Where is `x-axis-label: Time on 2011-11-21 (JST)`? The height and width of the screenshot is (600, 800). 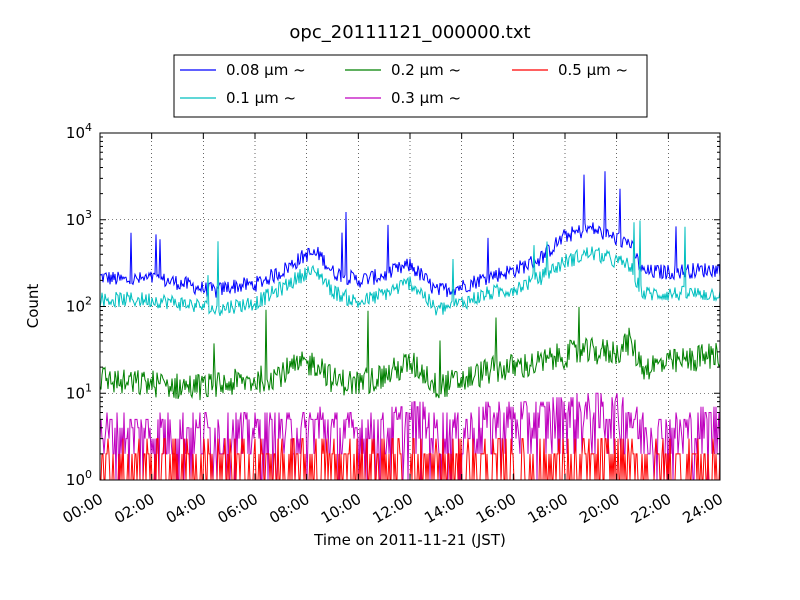
x-axis-label: Time on 2011-11-21 (JST) is located at coordinates (409, 540).